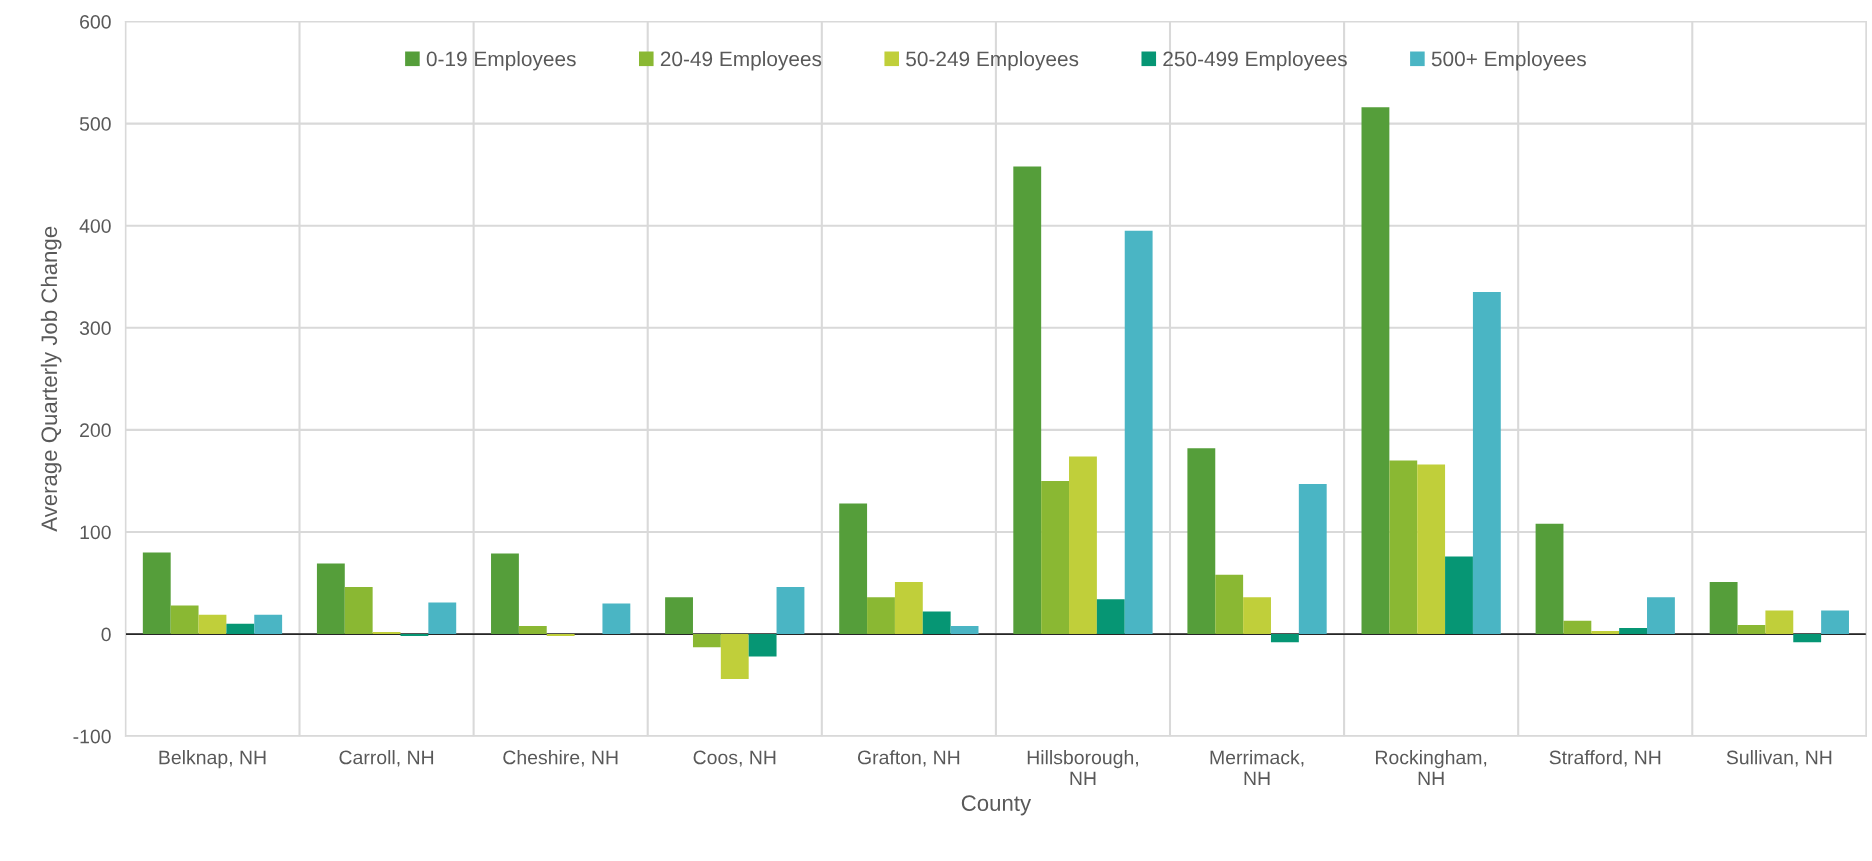 The width and height of the screenshot is (1872, 861). I want to click on y-tick-label: -100, so click(92, 736).